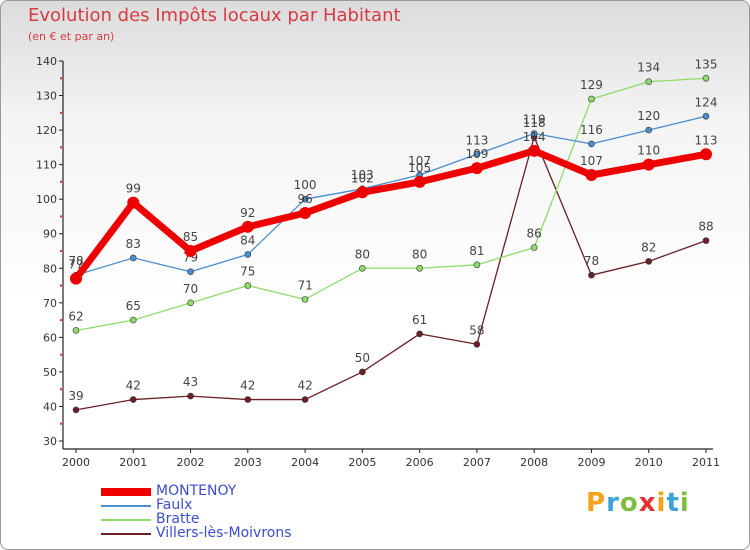 Image resolution: width=750 pixels, height=550 pixels. I want to click on data-label: 77, so click(75, 265).